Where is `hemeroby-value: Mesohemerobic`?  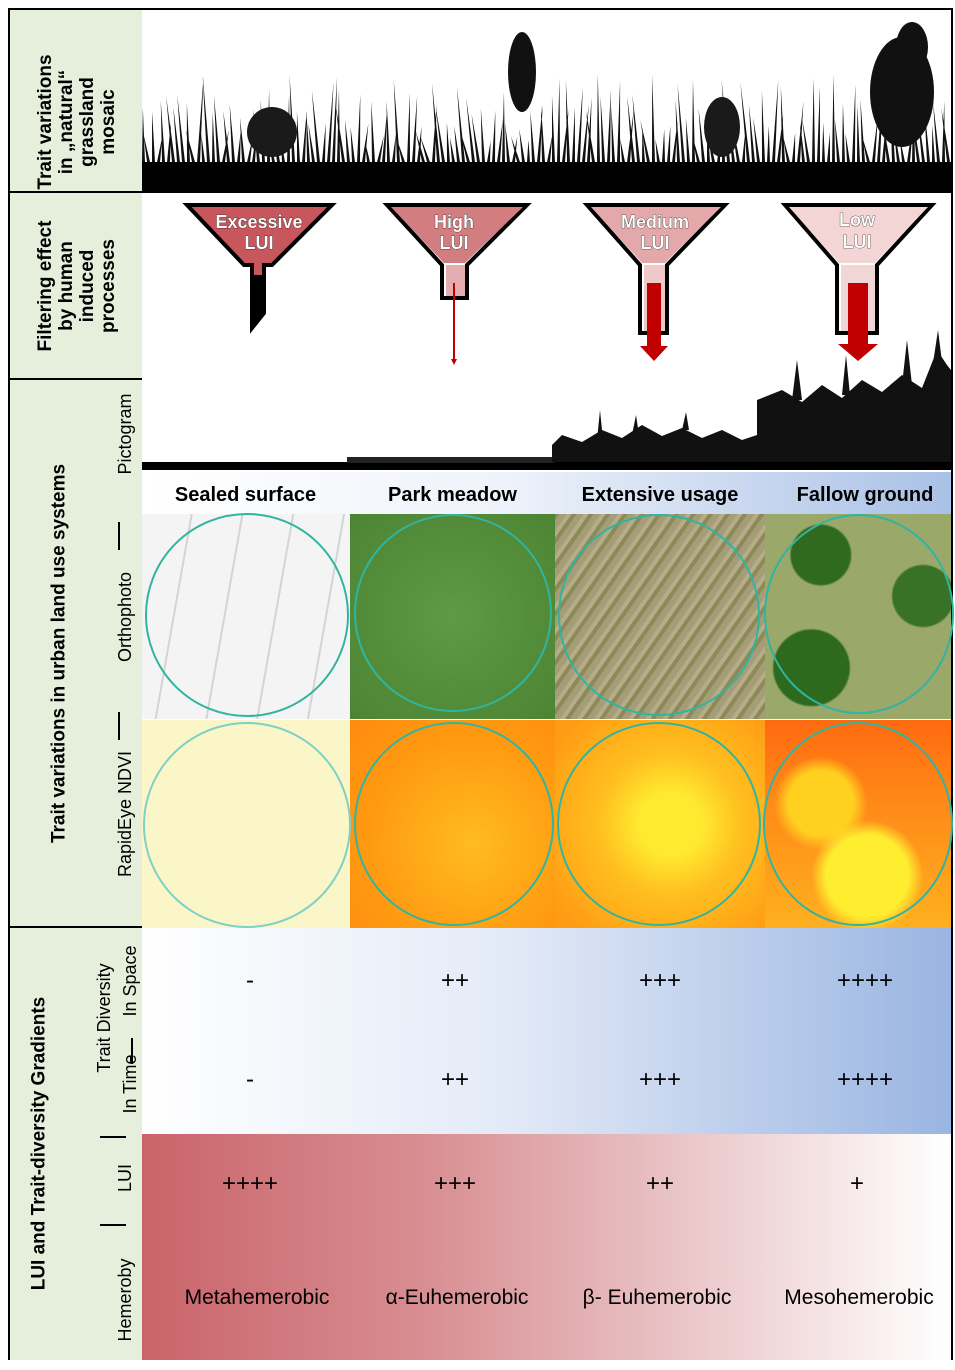
hemeroby-value: Mesohemerobic is located at coordinates (859, 1297).